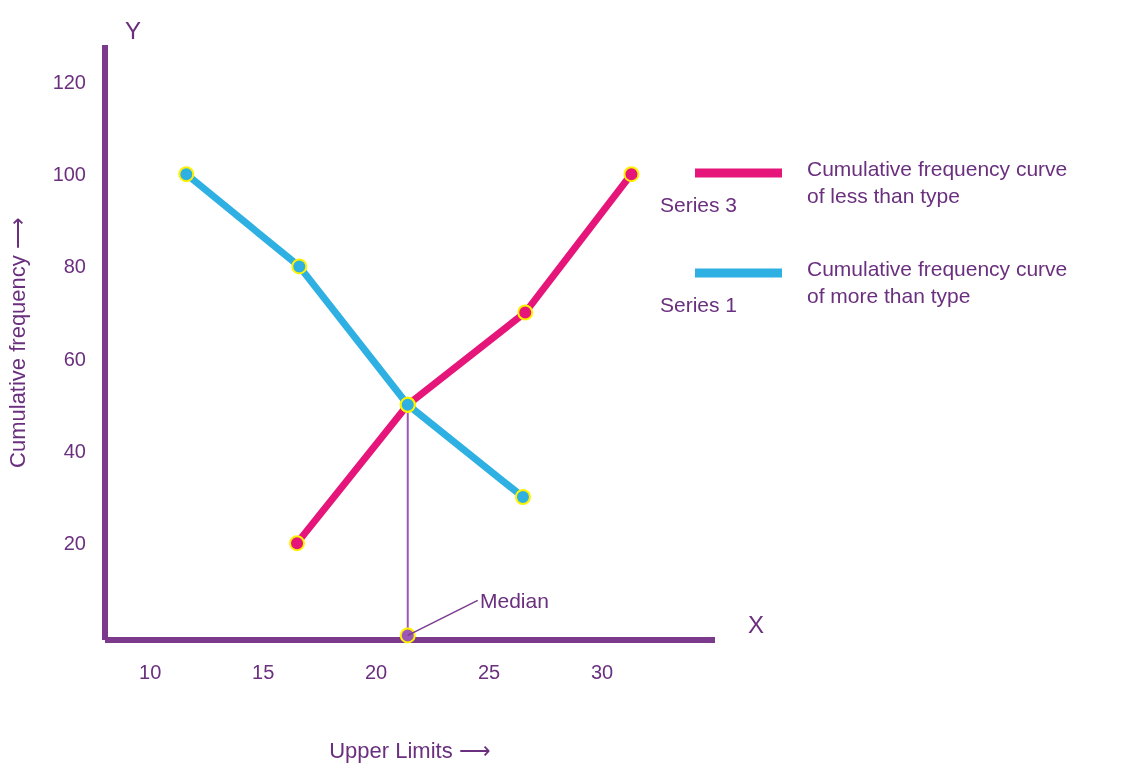 The height and width of the screenshot is (781, 1125). What do you see at coordinates (74, 543) in the screenshot?
I see `y-tick-label: 20` at bounding box center [74, 543].